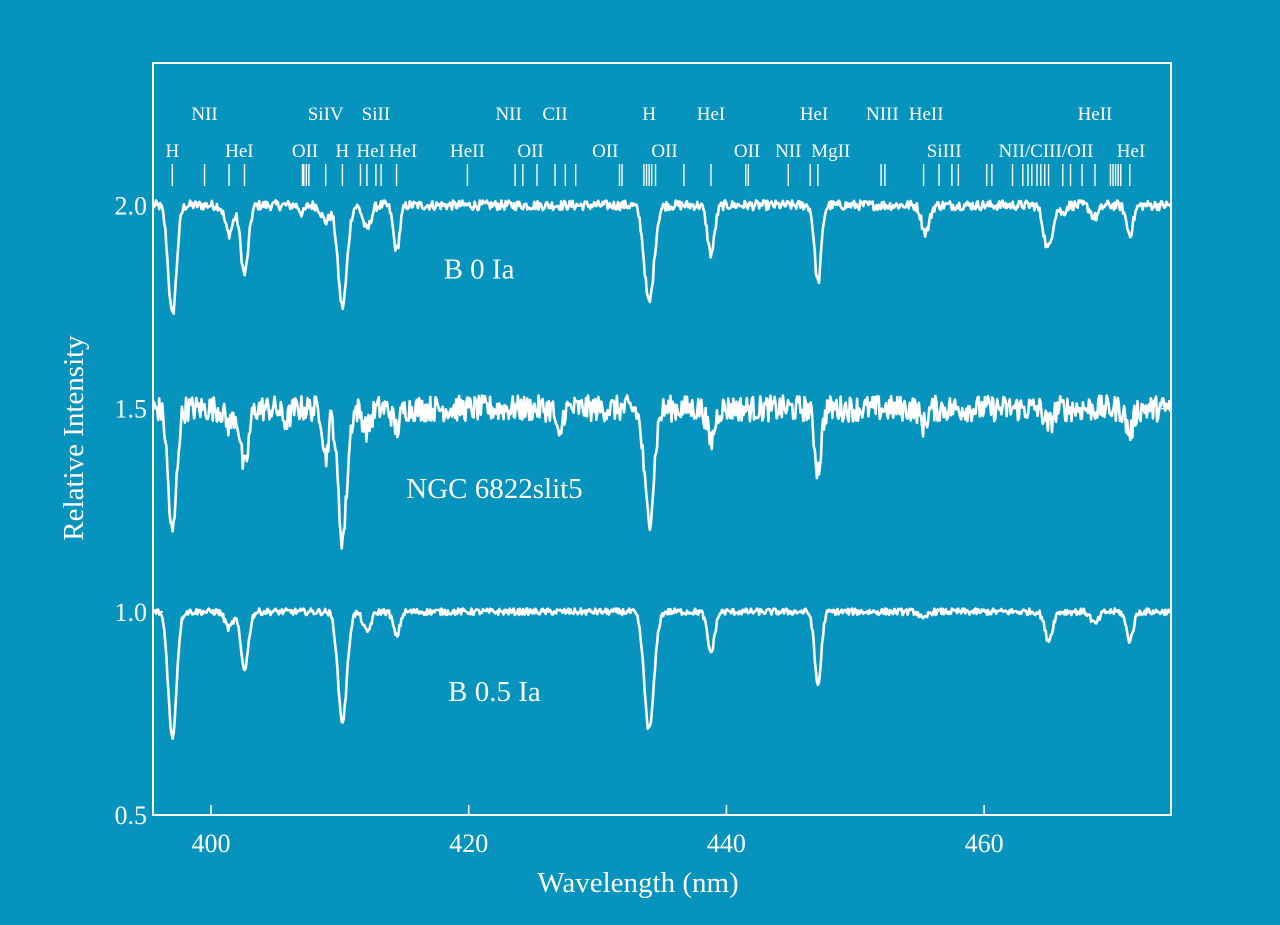 This screenshot has width=1280, height=925. I want to click on line-id-label: MgII, so click(830, 151).